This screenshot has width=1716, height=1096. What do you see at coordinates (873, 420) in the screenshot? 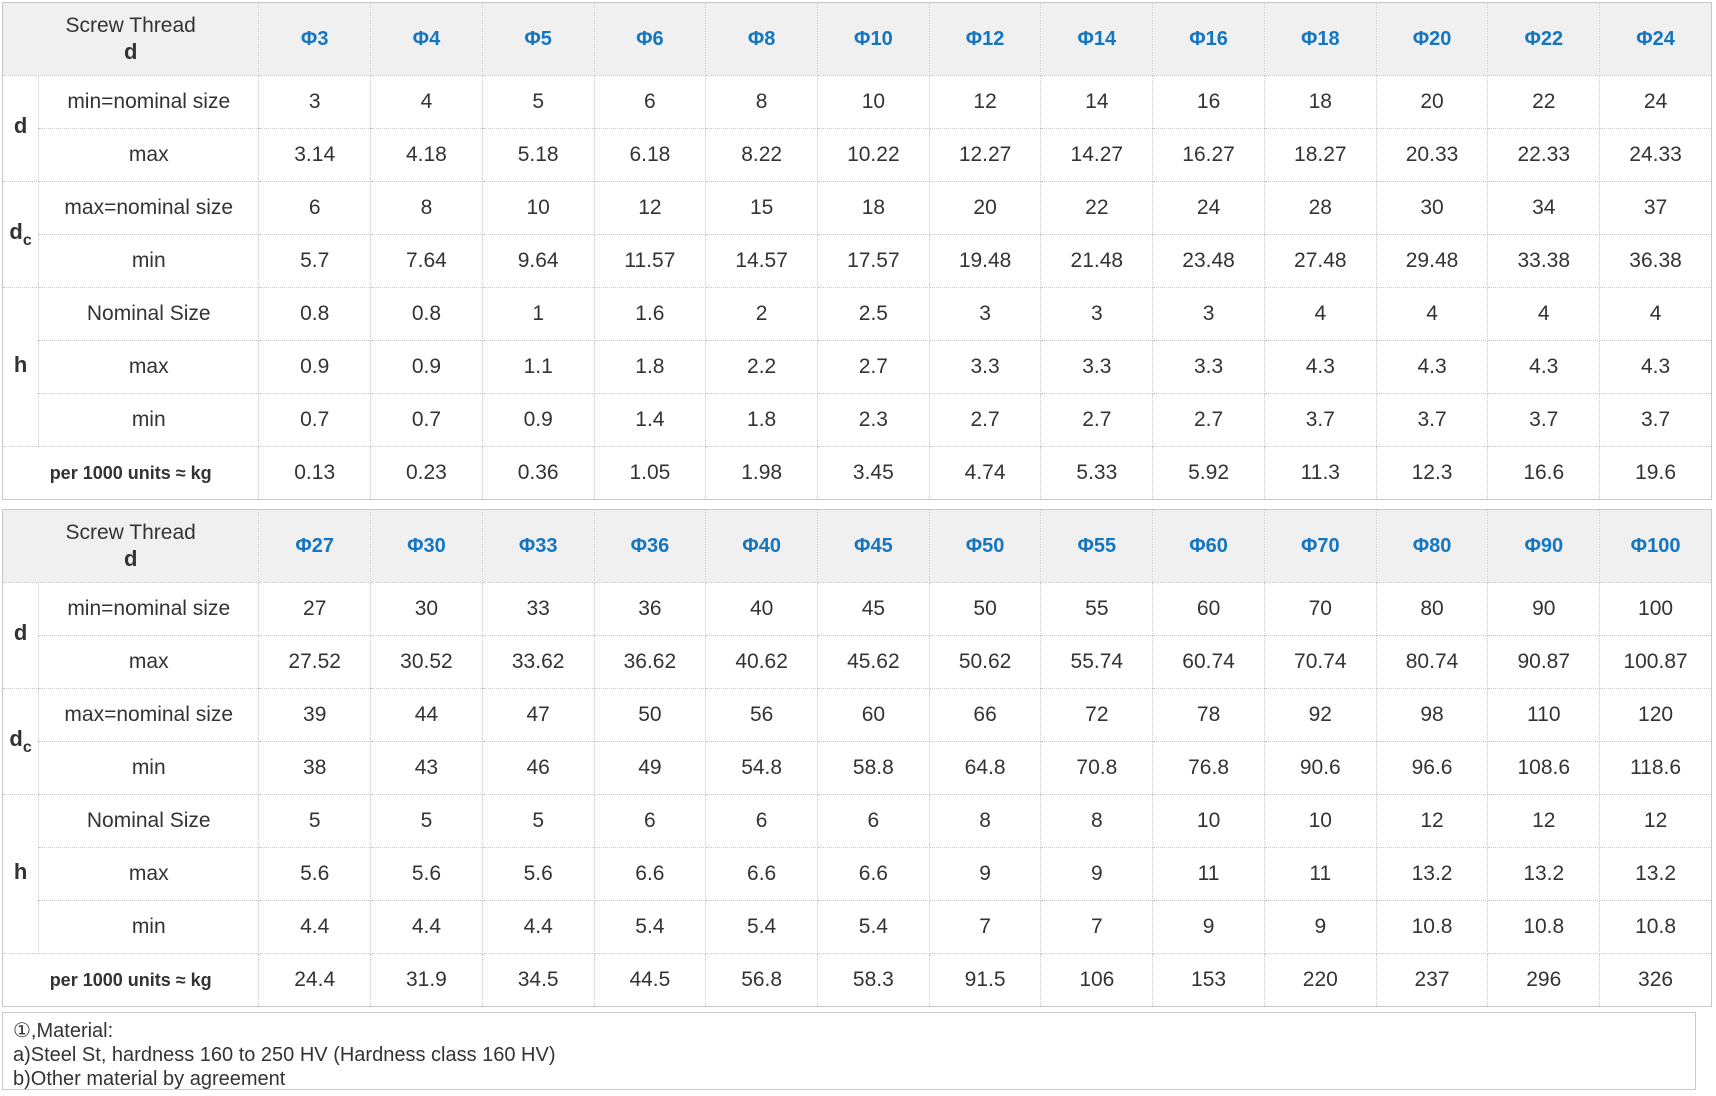
I see `table-cell: 2.3` at bounding box center [873, 420].